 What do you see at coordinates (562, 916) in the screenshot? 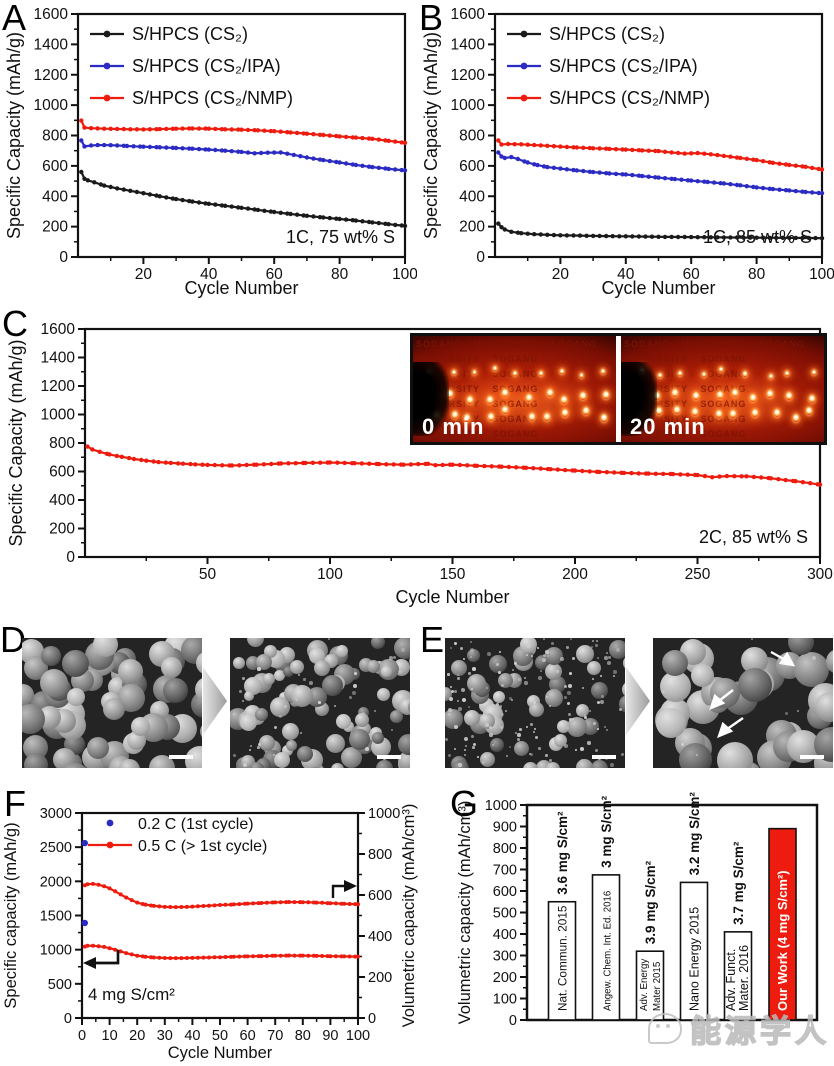
I see `bar-0: Nat. Commun. 2015 3.6 mg S/cm²` at bounding box center [562, 916].